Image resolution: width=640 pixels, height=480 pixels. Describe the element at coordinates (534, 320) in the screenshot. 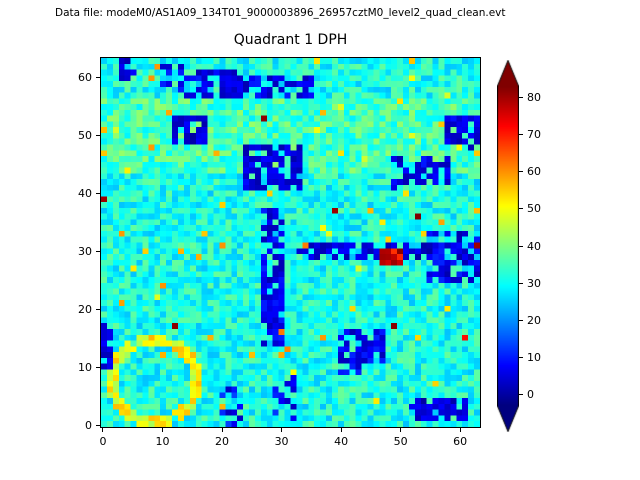

I see `colorbar-tick-label: 20` at that location.